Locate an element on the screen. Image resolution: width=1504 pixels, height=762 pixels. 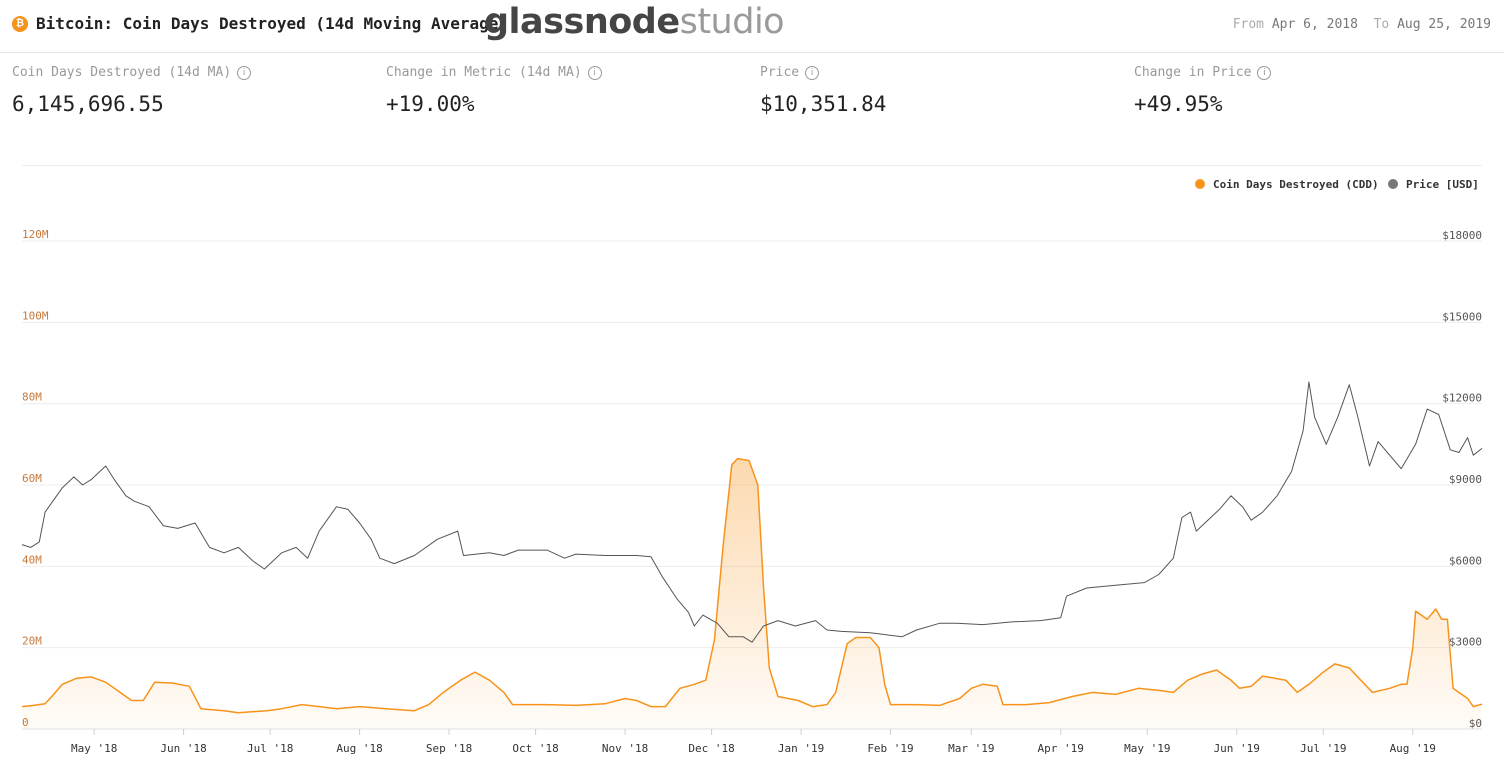
right-tick-label: $3000 is located at coordinates (1465, 642).